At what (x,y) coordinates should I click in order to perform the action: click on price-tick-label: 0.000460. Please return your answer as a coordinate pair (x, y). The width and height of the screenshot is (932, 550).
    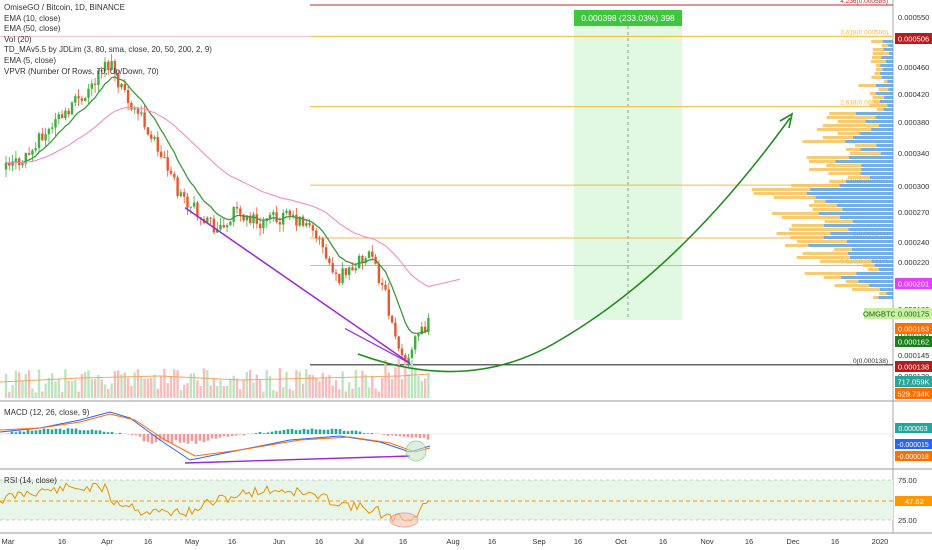
    Looking at the image, I should click on (913, 67).